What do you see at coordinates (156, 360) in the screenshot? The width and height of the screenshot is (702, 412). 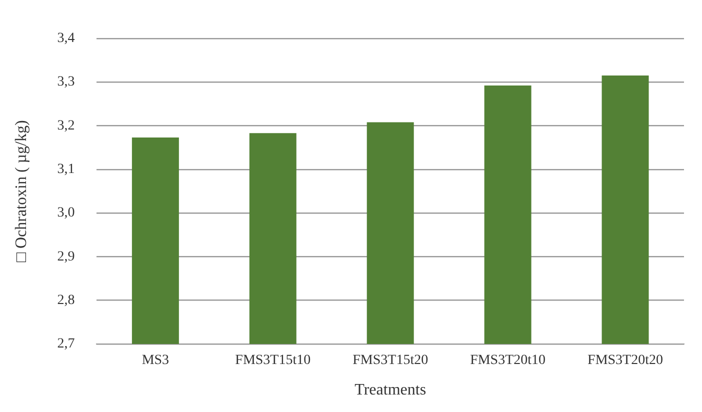 I see `x-tick-label: MS3` at bounding box center [156, 360].